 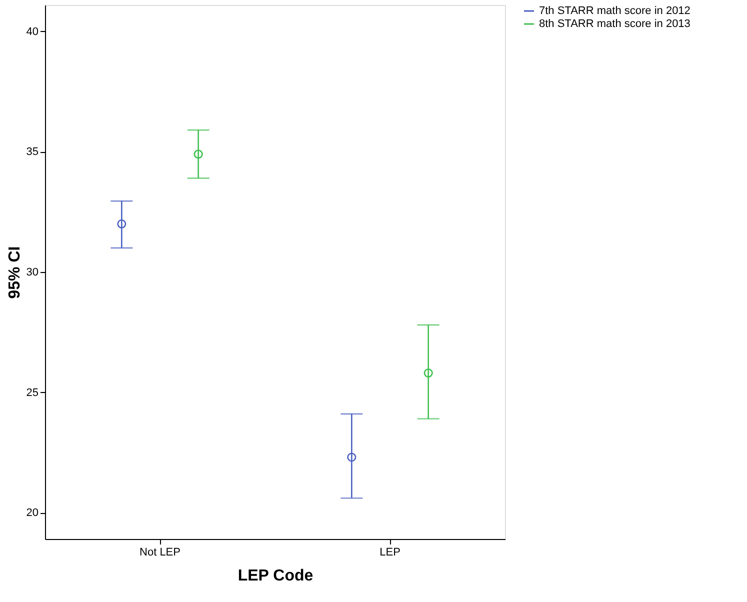 I want to click on y-axis-title: 95% CI, so click(x=15, y=272).